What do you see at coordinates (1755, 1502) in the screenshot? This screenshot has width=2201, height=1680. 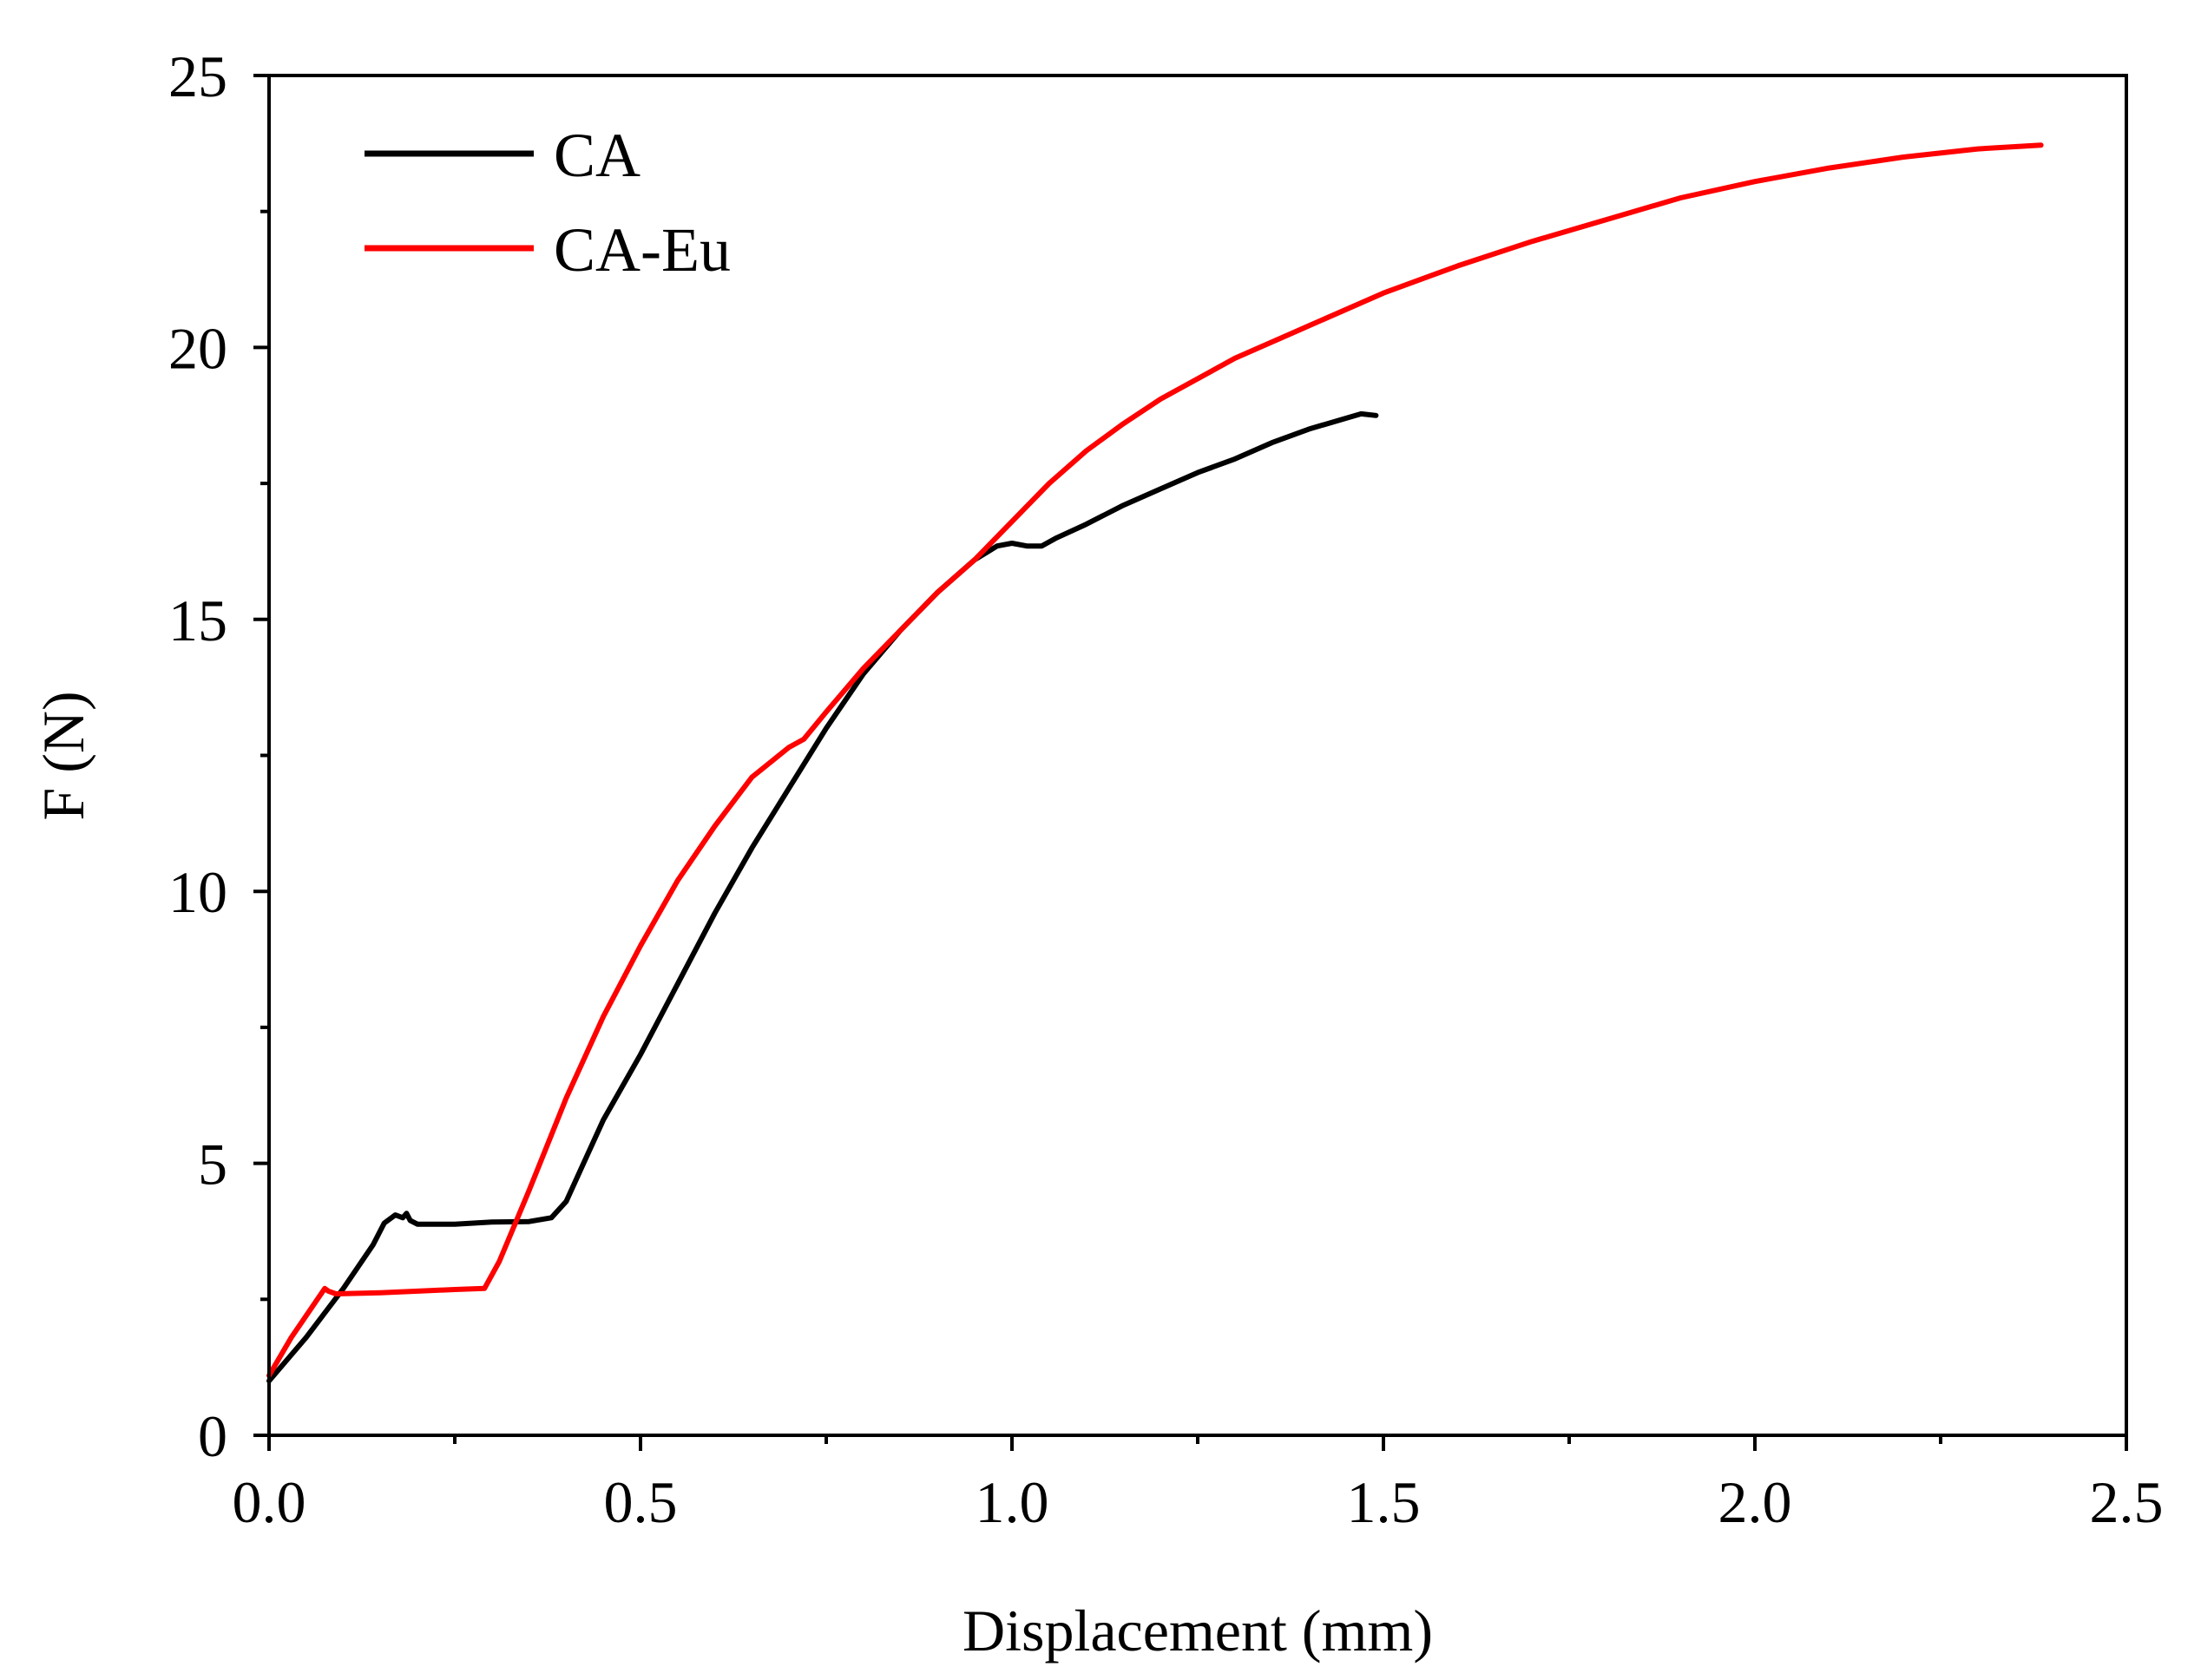 I see `x-tick-label: 2.0` at bounding box center [1755, 1502].